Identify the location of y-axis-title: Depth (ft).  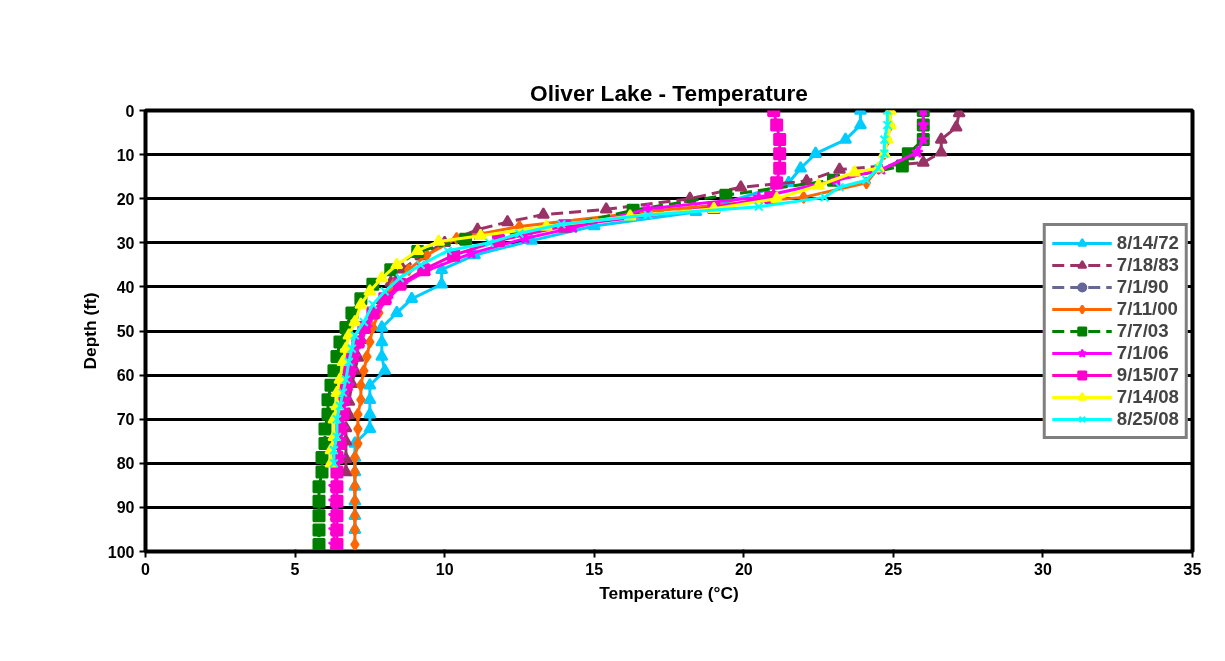
(89, 331).